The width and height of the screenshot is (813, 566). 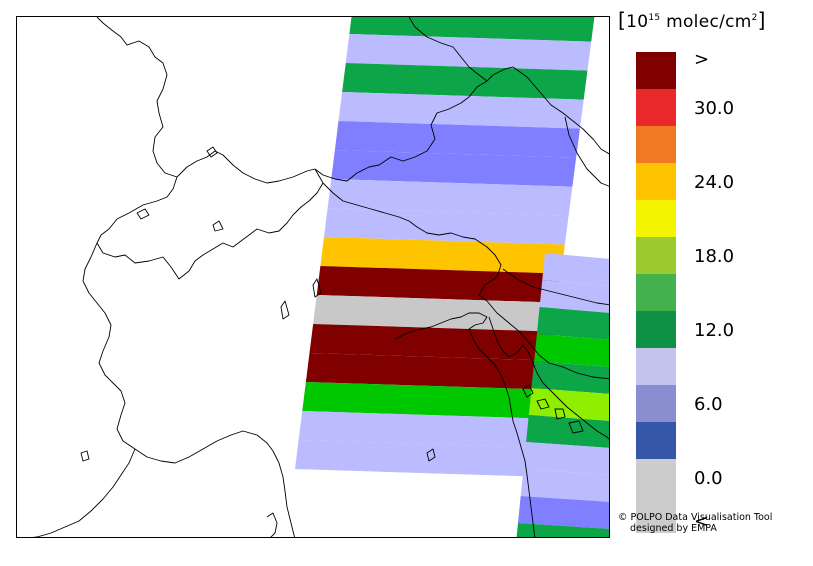 What do you see at coordinates (754, 18) in the screenshot?
I see `unit-suffix: 2` at bounding box center [754, 18].